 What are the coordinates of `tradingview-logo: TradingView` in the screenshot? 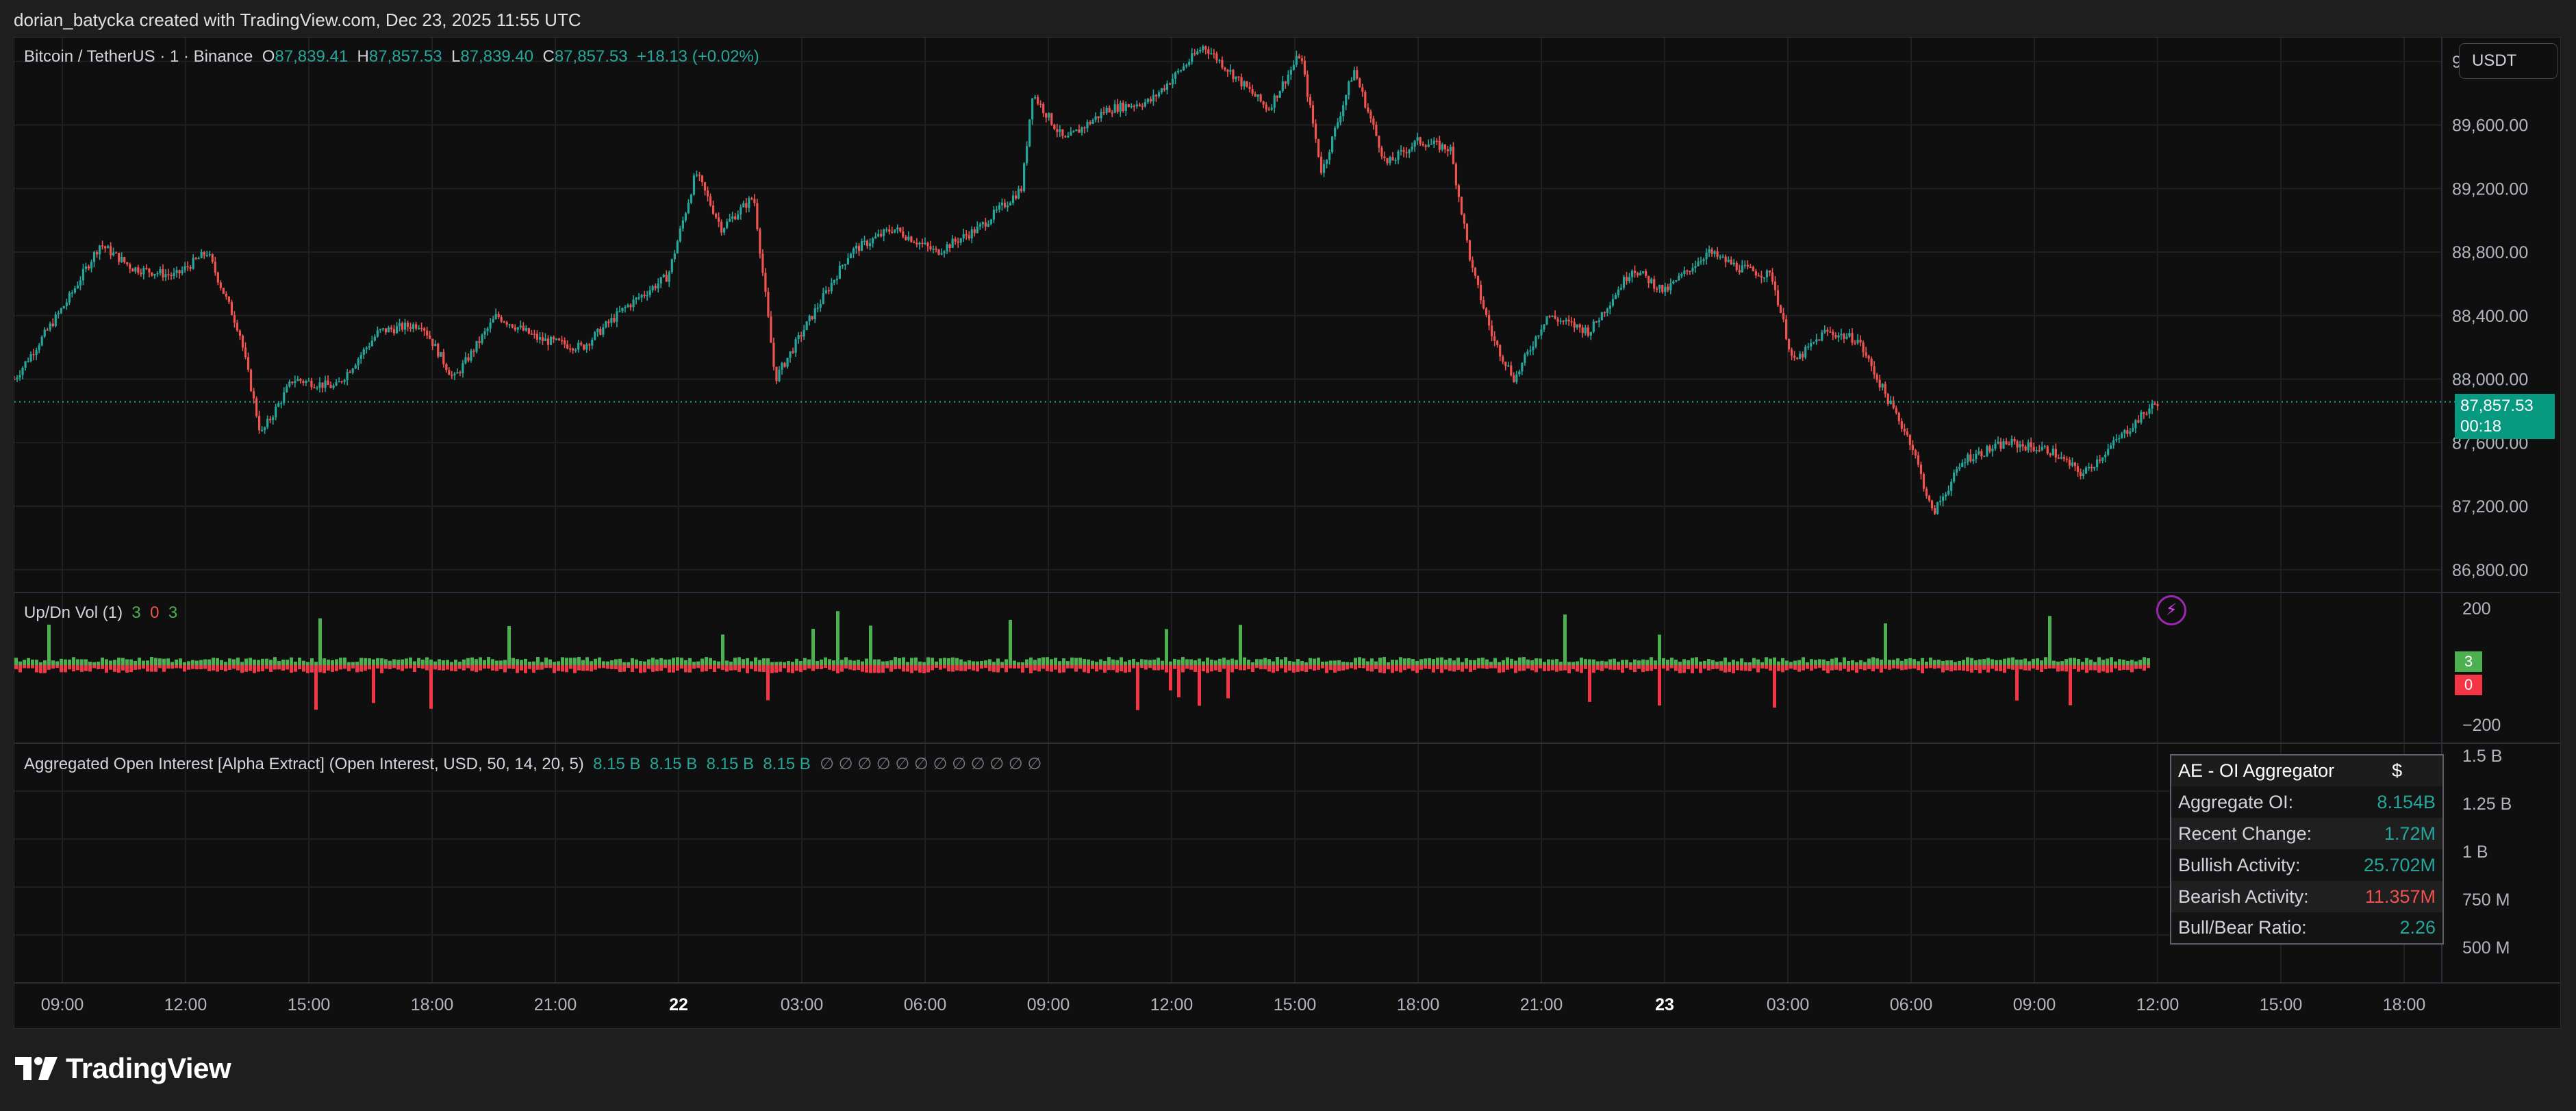 It's located at (123, 1068).